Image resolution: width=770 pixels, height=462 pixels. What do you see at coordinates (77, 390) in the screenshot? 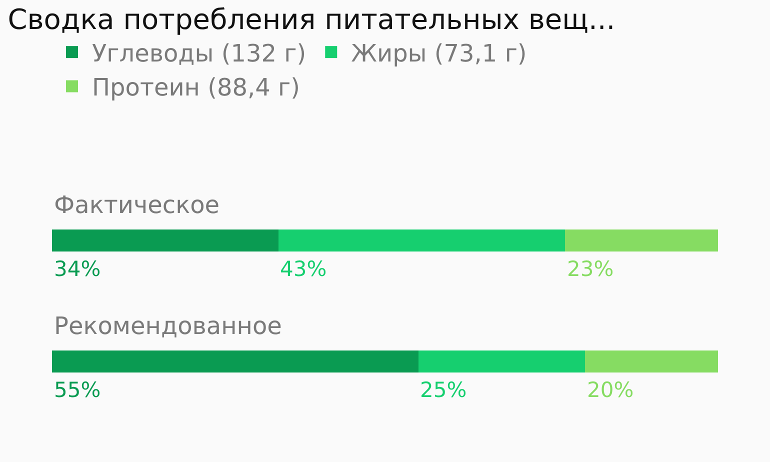
I see `data-label: 55%` at bounding box center [77, 390].